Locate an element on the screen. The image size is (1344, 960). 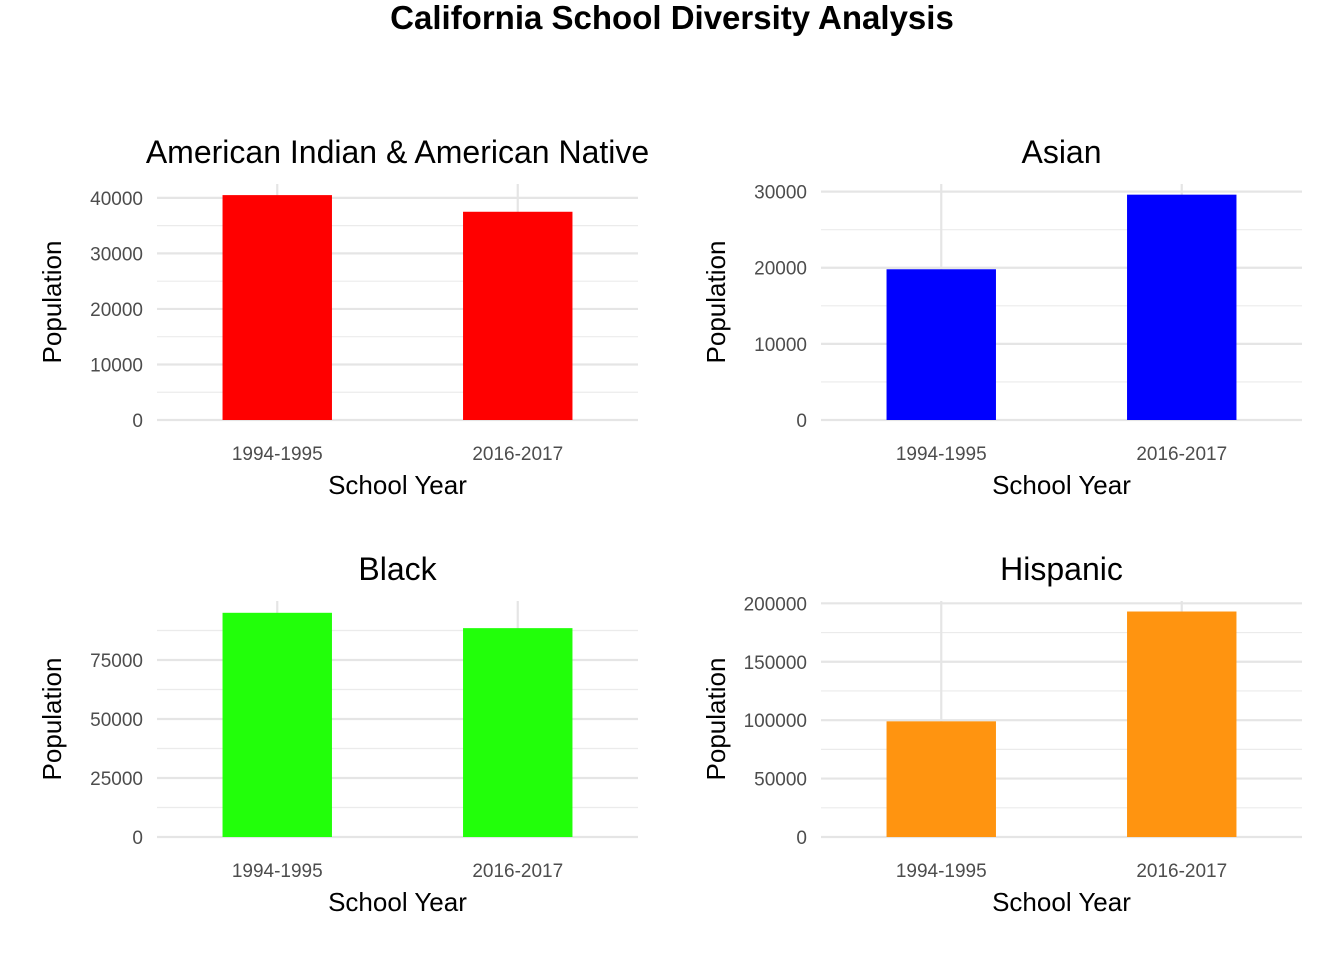
y-tick-label: 200000 is located at coordinates (775, 604).